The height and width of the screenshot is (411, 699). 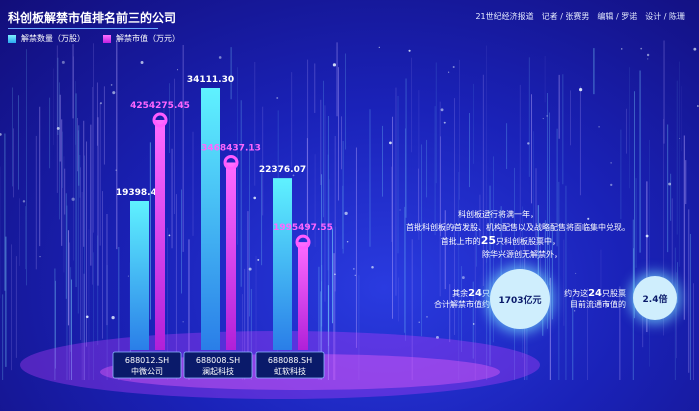 I want to click on title-underline, so click(x=83, y=28).